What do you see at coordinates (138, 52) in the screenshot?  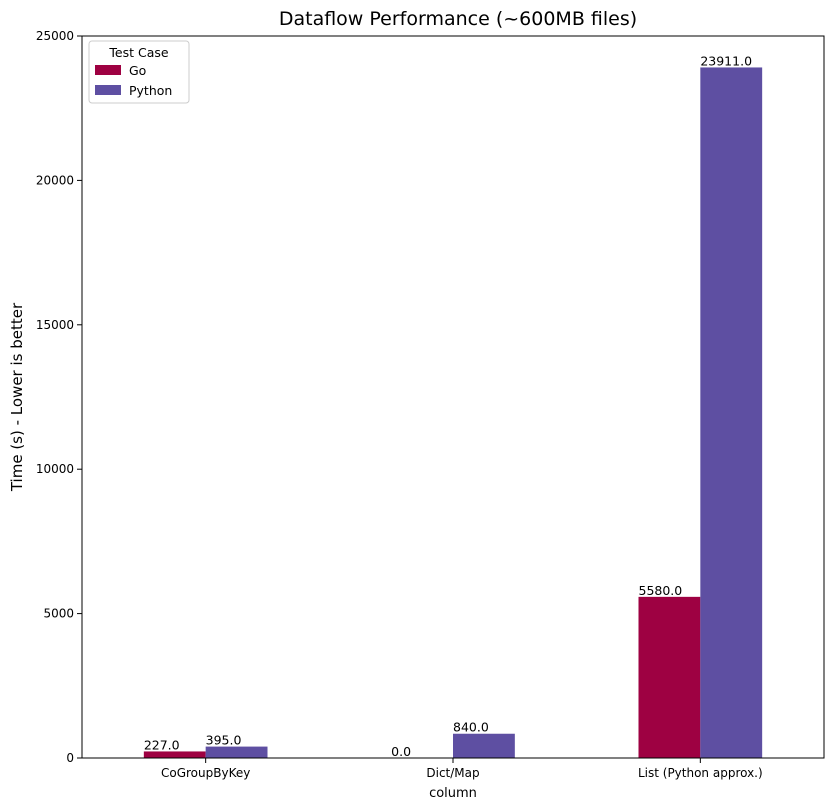 I see `legend-title: Test Case` at bounding box center [138, 52].